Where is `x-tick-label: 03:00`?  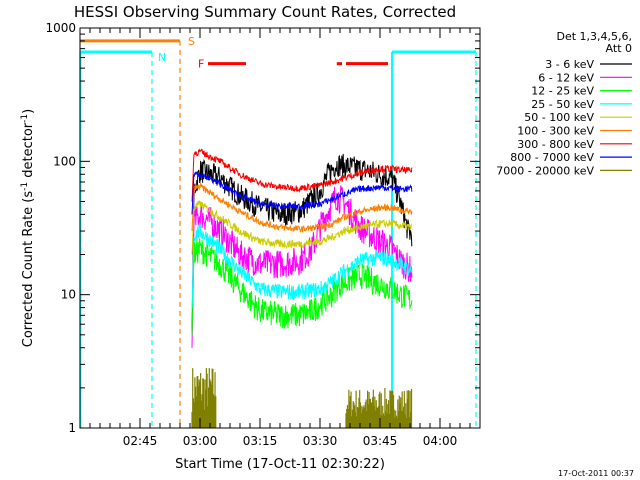 x-tick-label: 03:00 is located at coordinates (200, 441).